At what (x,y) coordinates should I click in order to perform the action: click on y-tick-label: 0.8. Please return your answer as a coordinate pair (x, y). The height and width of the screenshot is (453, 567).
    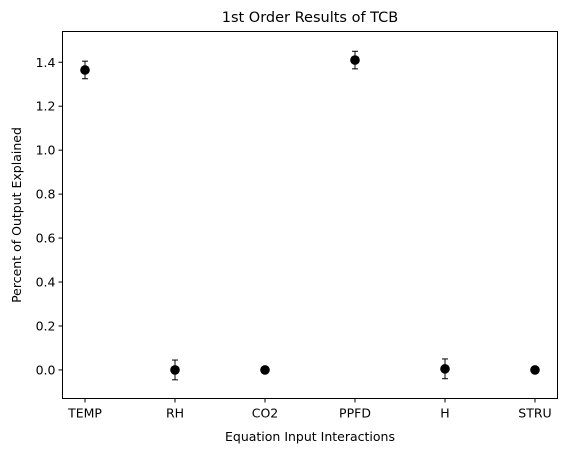
    Looking at the image, I should click on (46, 194).